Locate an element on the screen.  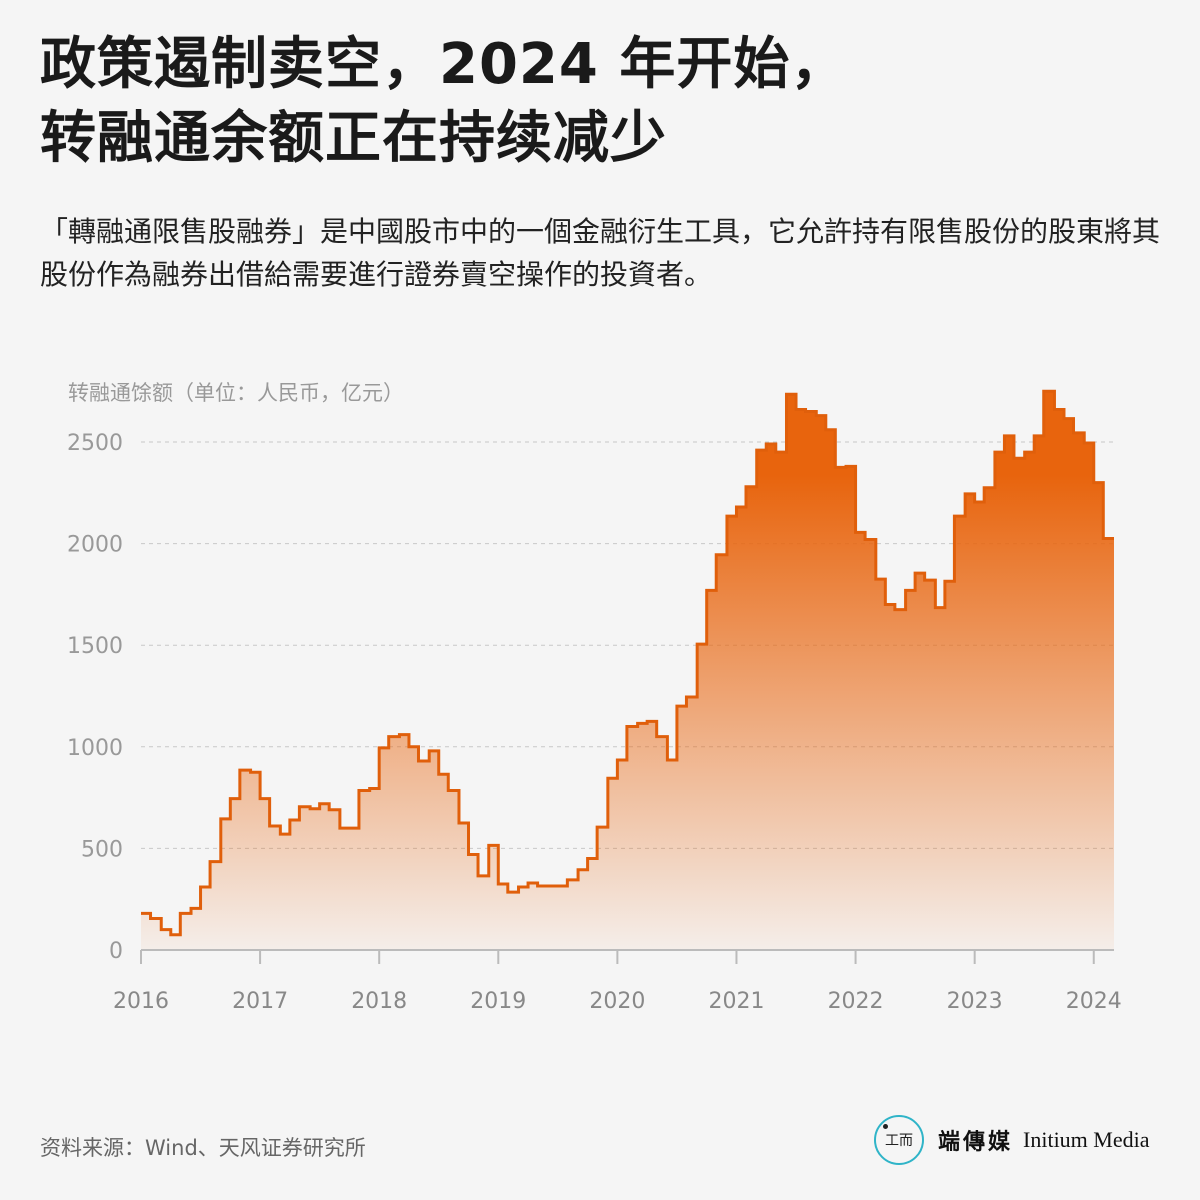
brand-name-cn: 端傳媒 is located at coordinates (976, 1142).